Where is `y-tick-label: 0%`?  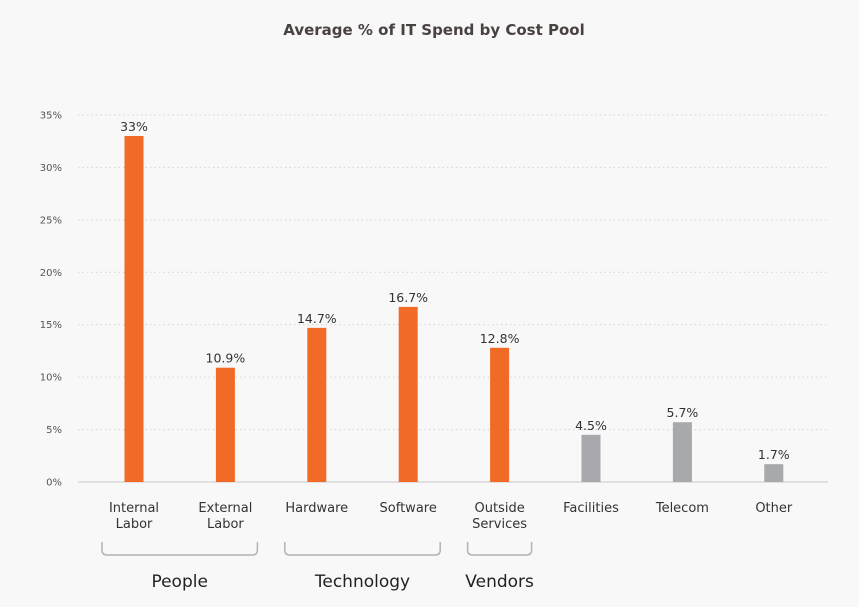
y-tick-label: 0% is located at coordinates (54, 483).